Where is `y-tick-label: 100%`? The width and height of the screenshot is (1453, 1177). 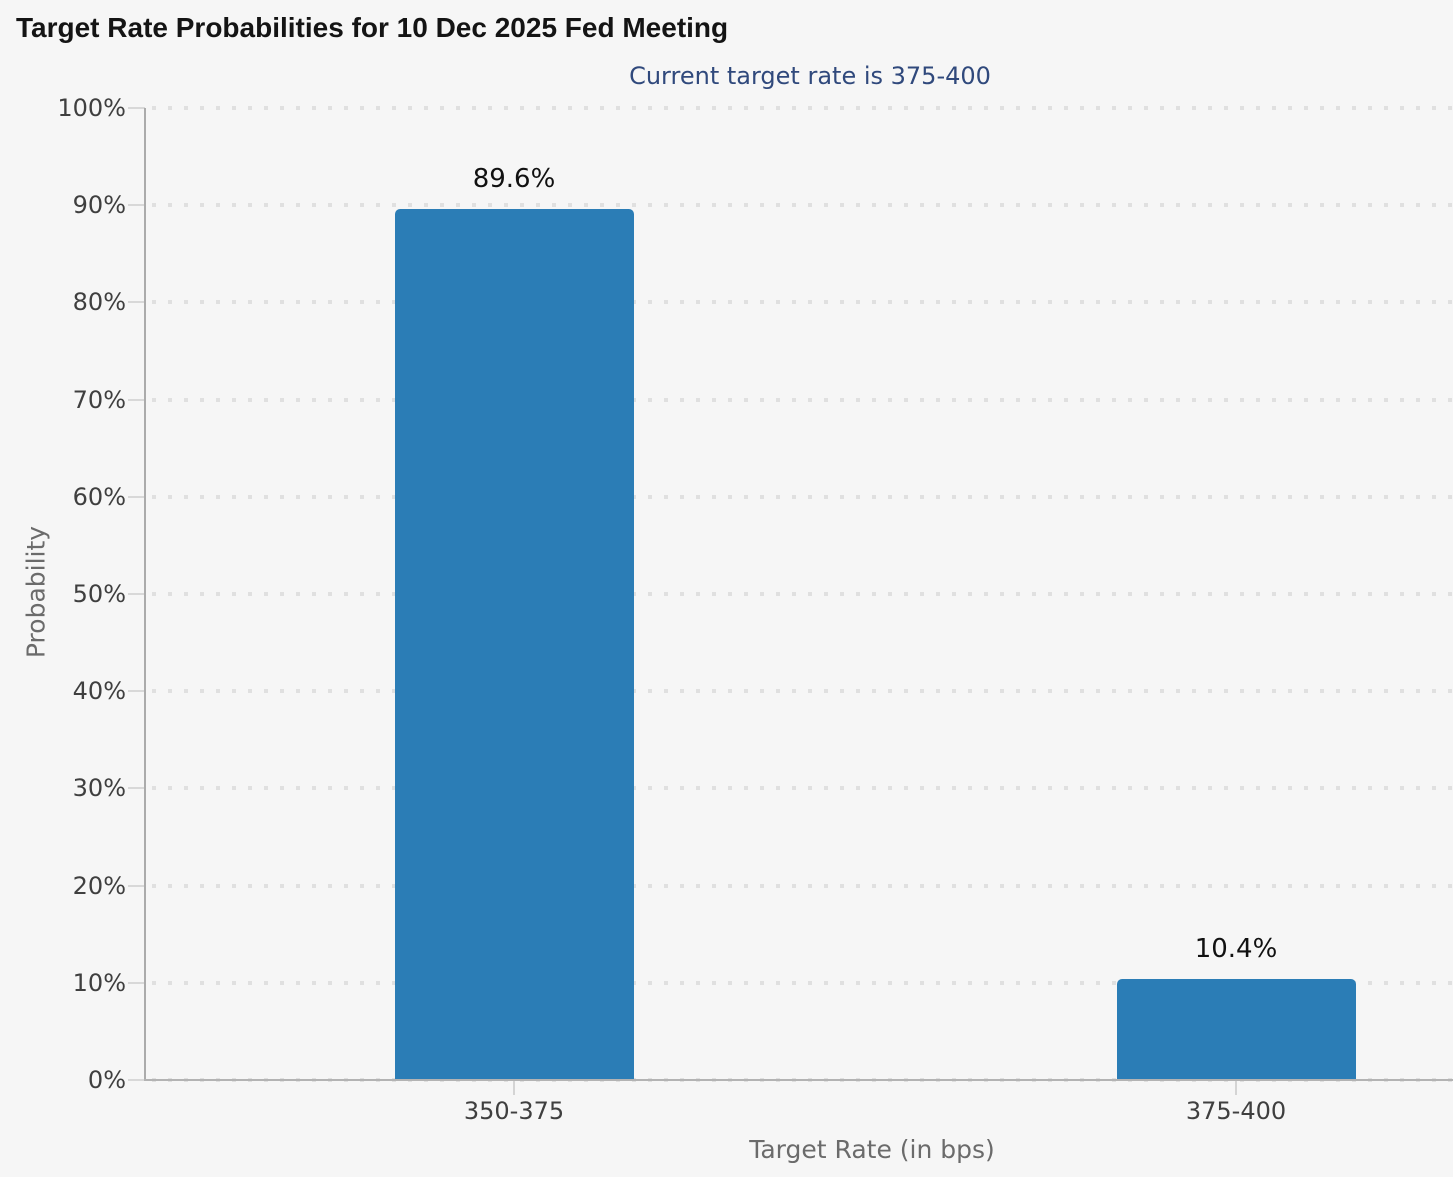 y-tick-label: 100% is located at coordinates (91, 108).